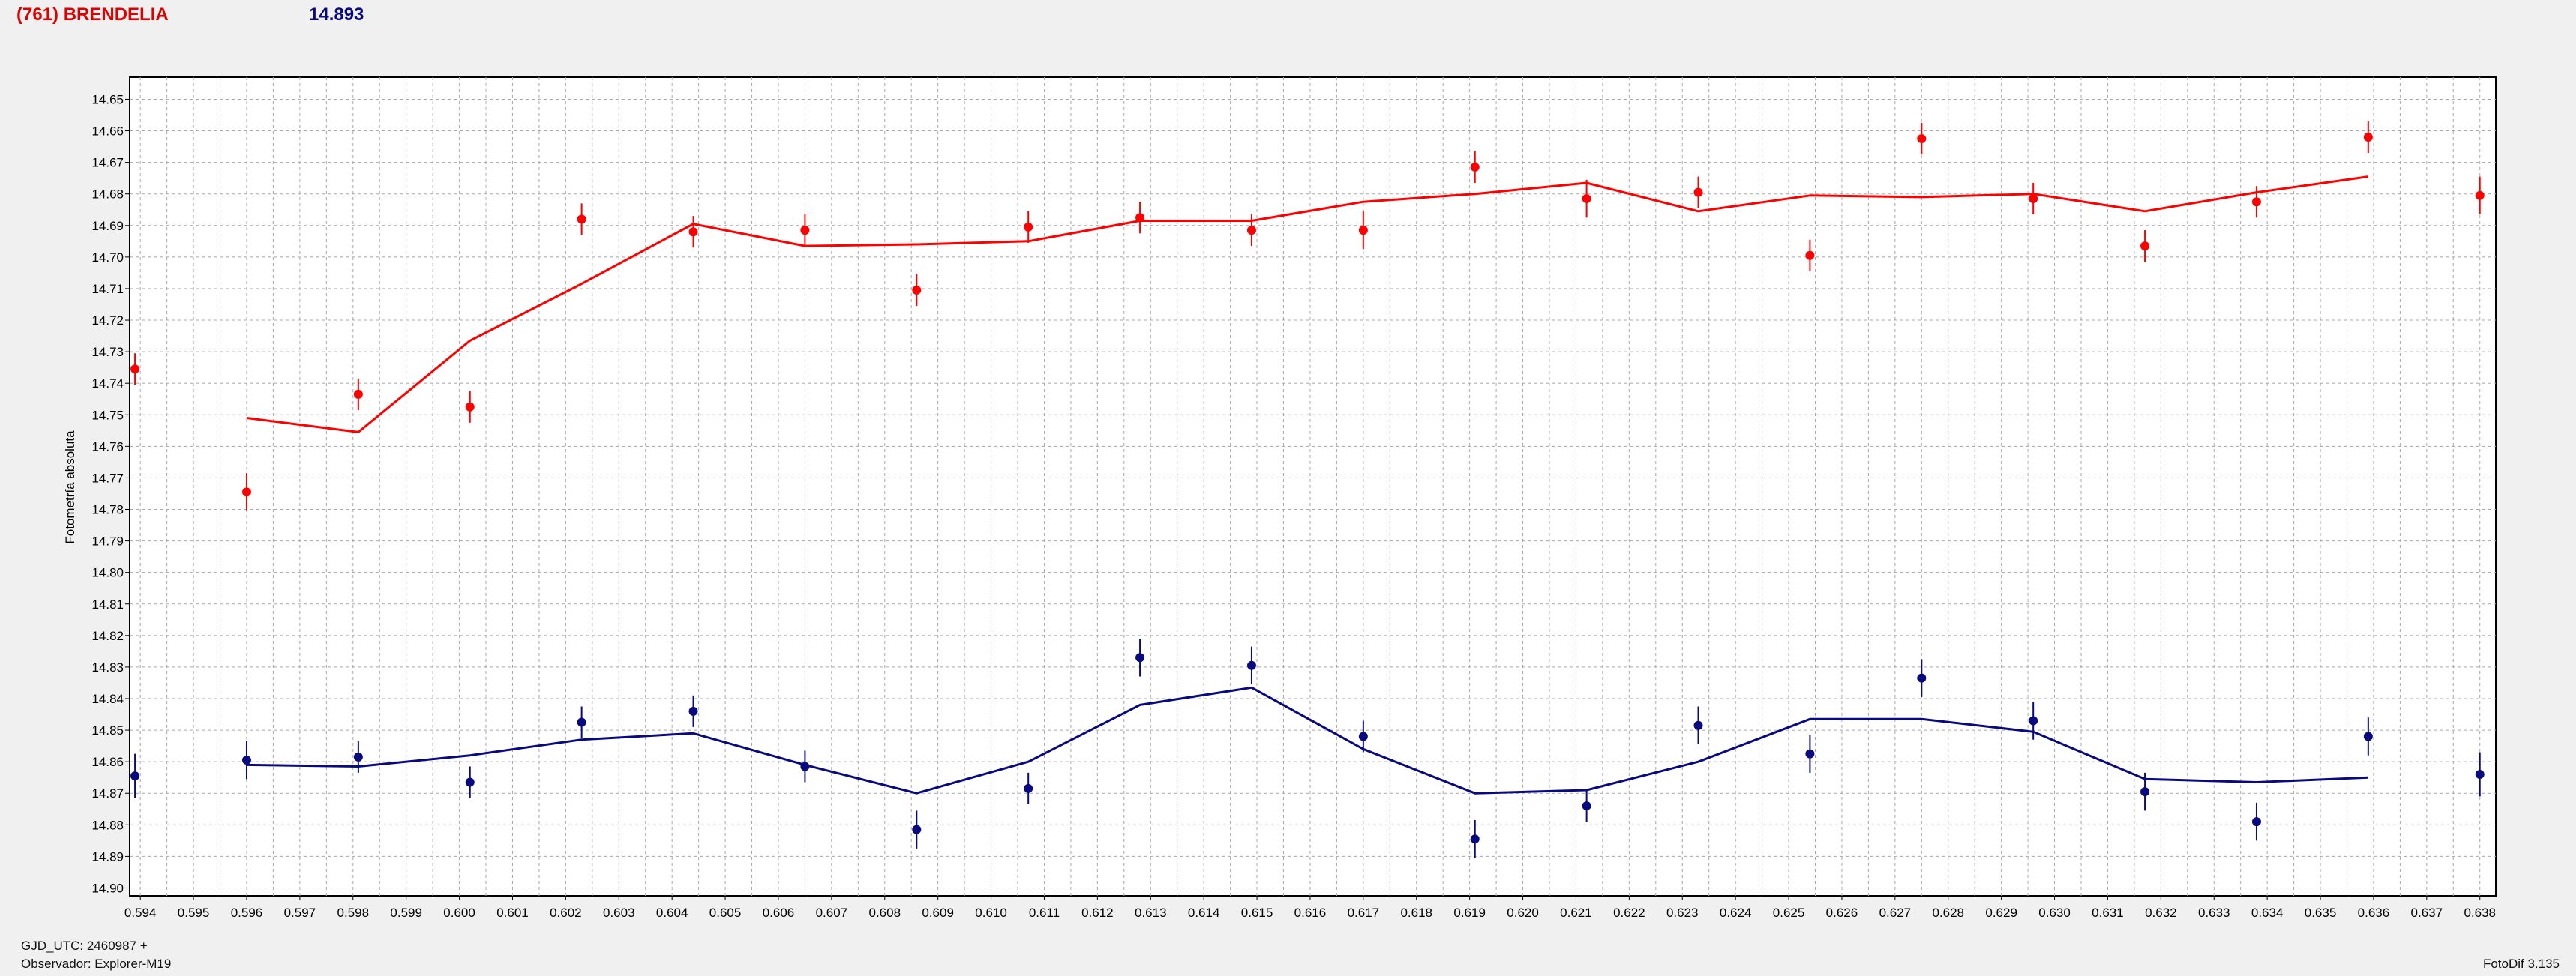 Image resolution: width=2576 pixels, height=976 pixels. What do you see at coordinates (832, 913) in the screenshot?
I see `x-tick-label: 0.607` at bounding box center [832, 913].